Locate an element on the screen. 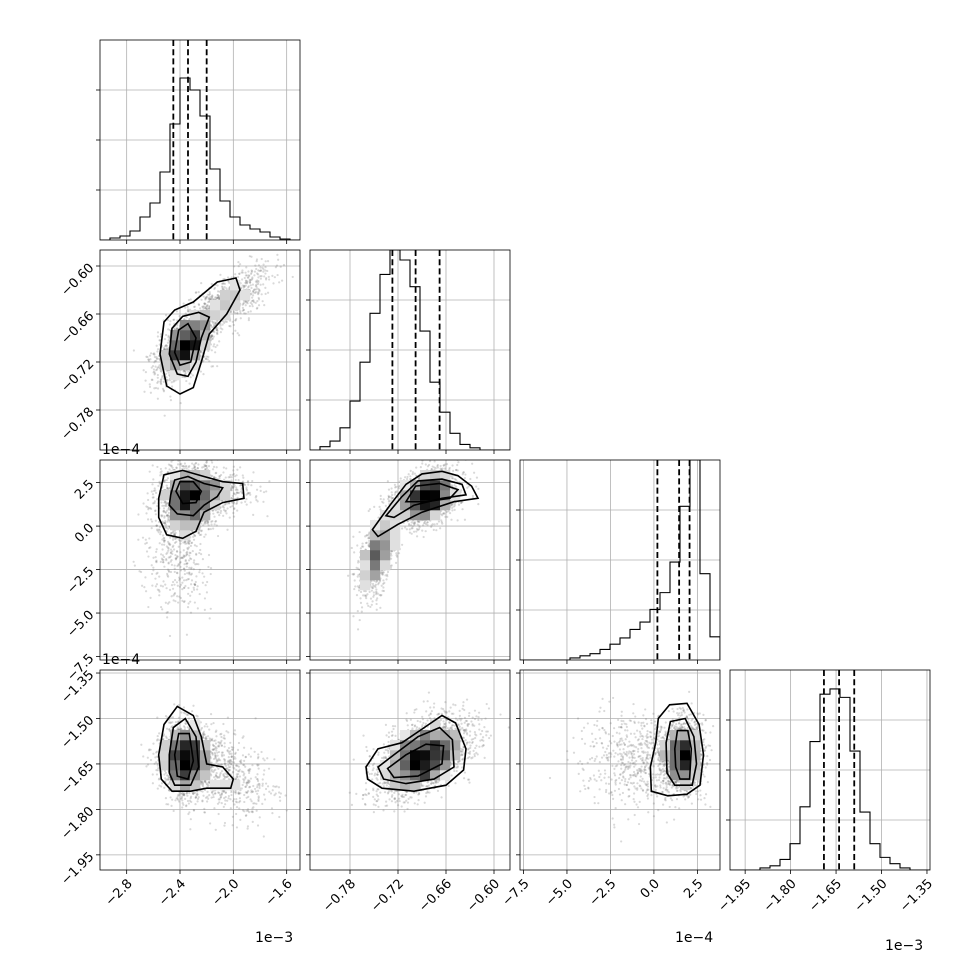  y-tick-label: −0.66 is located at coordinates (78, 328).